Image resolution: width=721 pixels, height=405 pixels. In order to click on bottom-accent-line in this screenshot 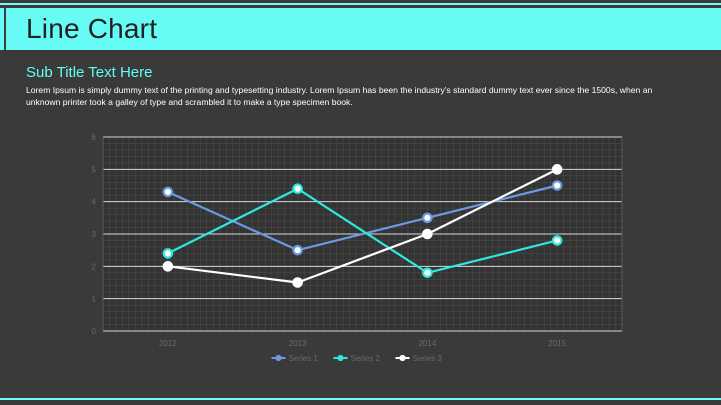, I will do `click(360, 399)`.